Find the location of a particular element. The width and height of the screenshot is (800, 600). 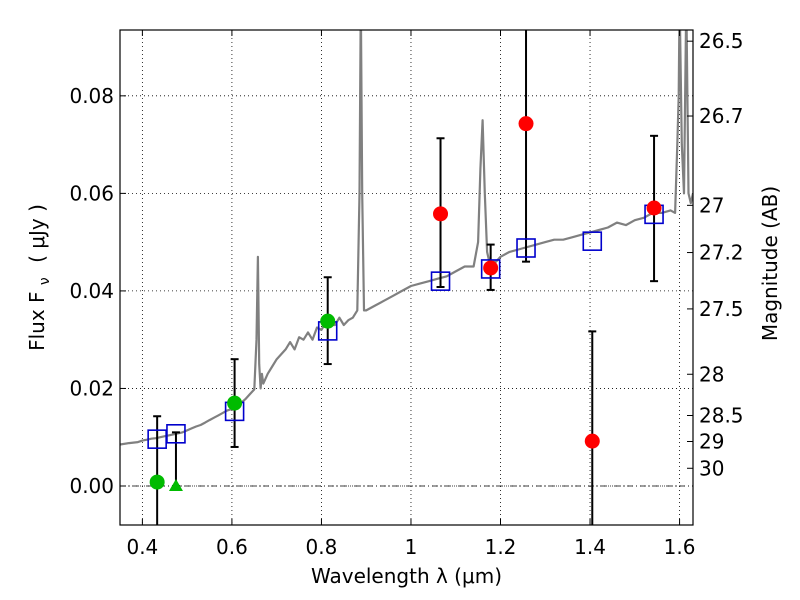

magnitude-tick-label: 26.5 is located at coordinates (721, 41).